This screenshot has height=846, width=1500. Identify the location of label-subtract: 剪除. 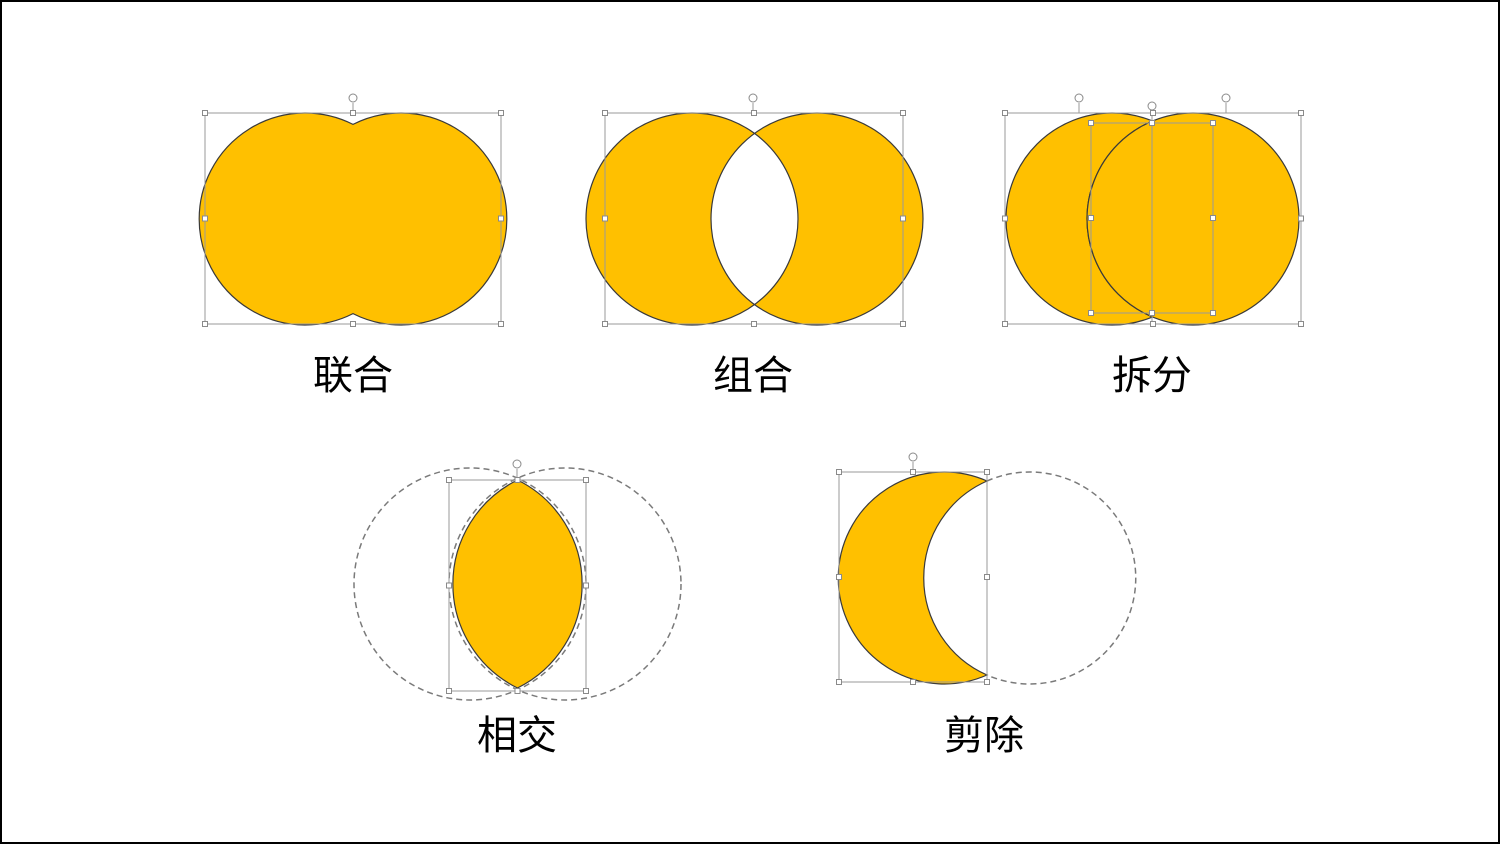
(984, 736).